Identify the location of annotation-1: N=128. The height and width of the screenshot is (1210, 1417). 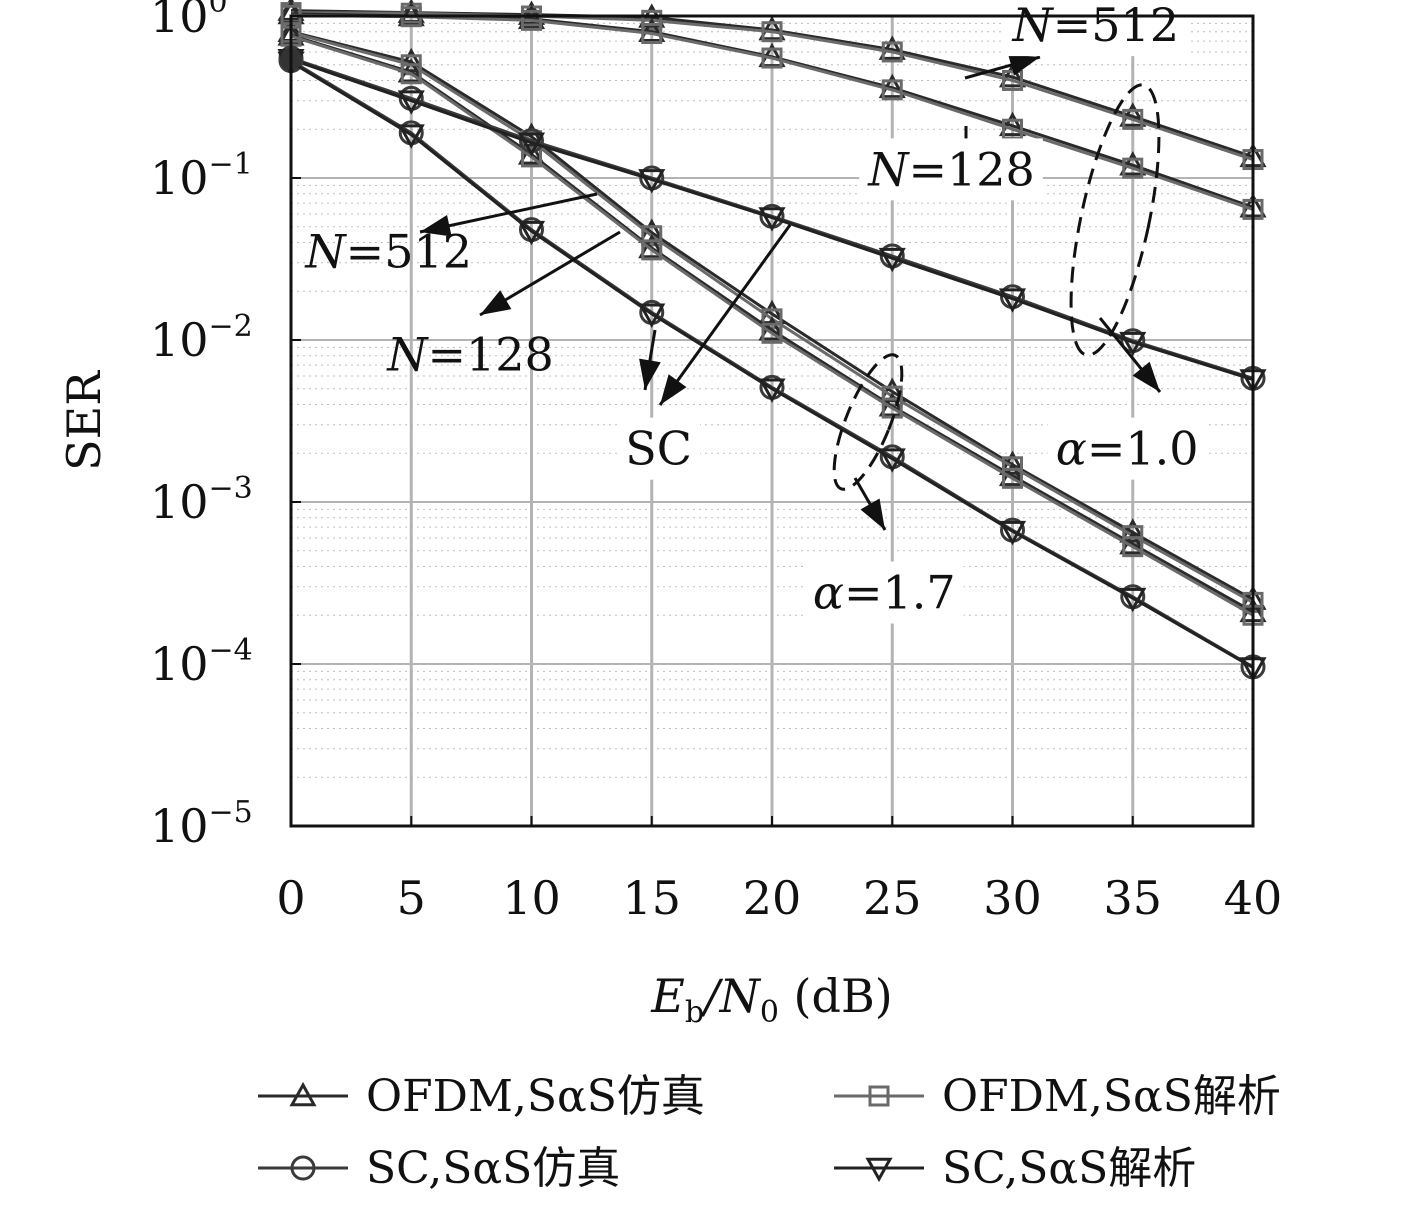
(951, 169).